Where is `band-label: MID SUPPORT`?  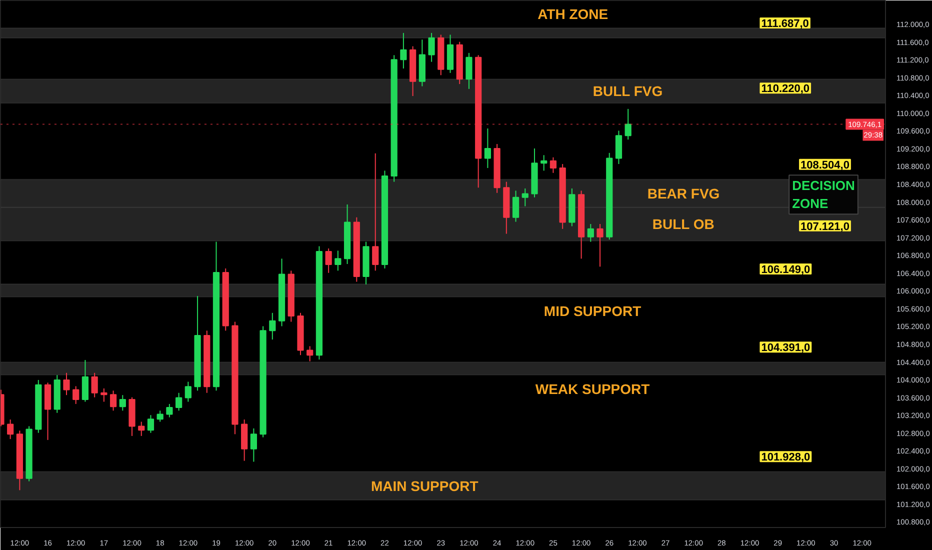
band-label: MID SUPPORT is located at coordinates (593, 310).